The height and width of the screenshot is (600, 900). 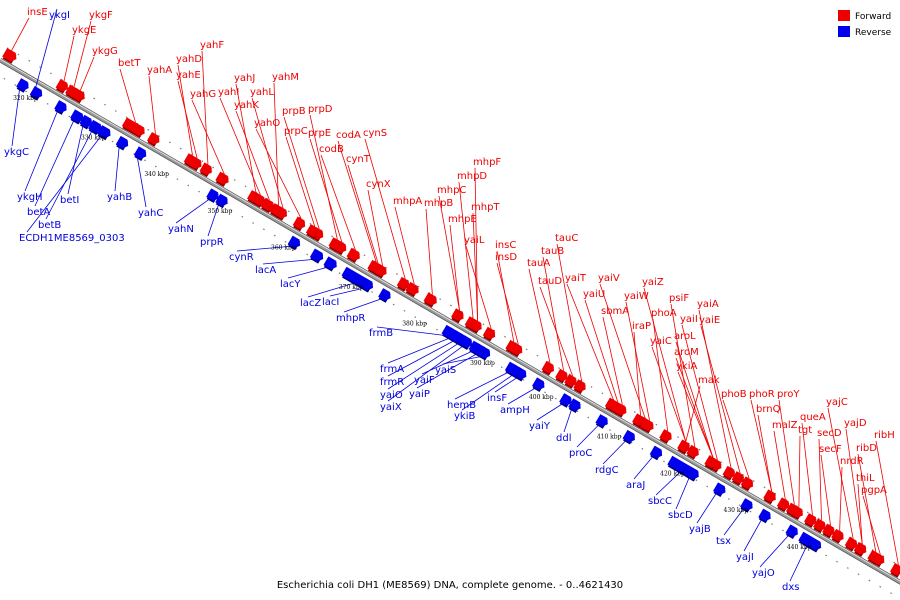 What do you see at coordinates (565, 400) in the screenshot?
I see `gene-yaiY` at bounding box center [565, 400].